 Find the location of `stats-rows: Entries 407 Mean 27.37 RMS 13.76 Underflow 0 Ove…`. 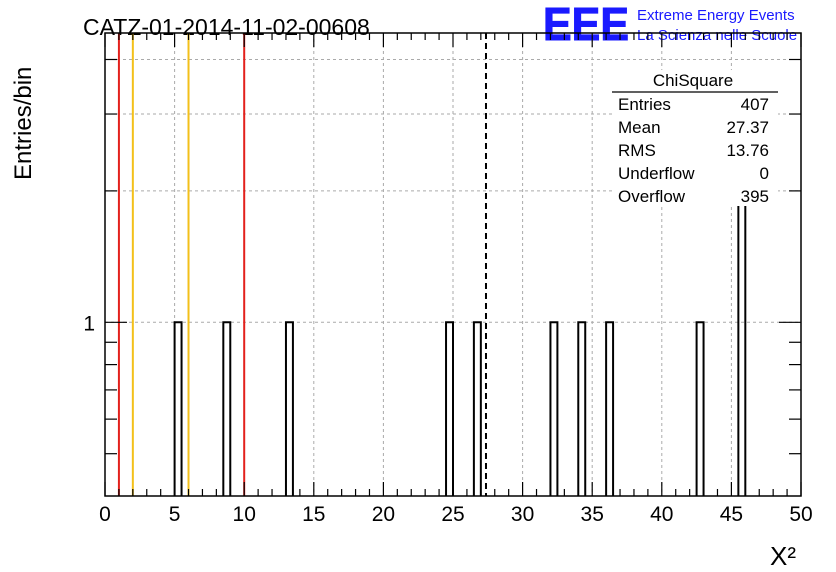

stats-rows: Entries 407 Mean 27.37 RMS 13.76 Underflow 0 Ove… is located at coordinates (693, 150).